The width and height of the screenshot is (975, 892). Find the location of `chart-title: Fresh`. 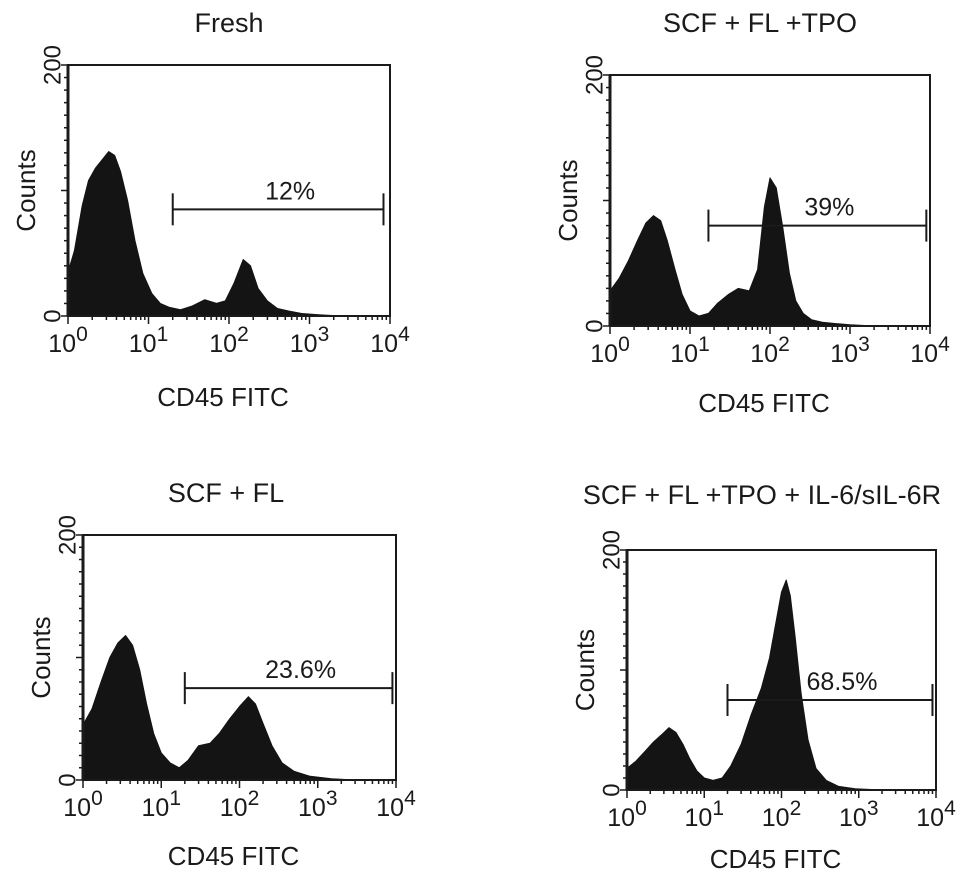

chart-title: Fresh is located at coordinates (228, 23).